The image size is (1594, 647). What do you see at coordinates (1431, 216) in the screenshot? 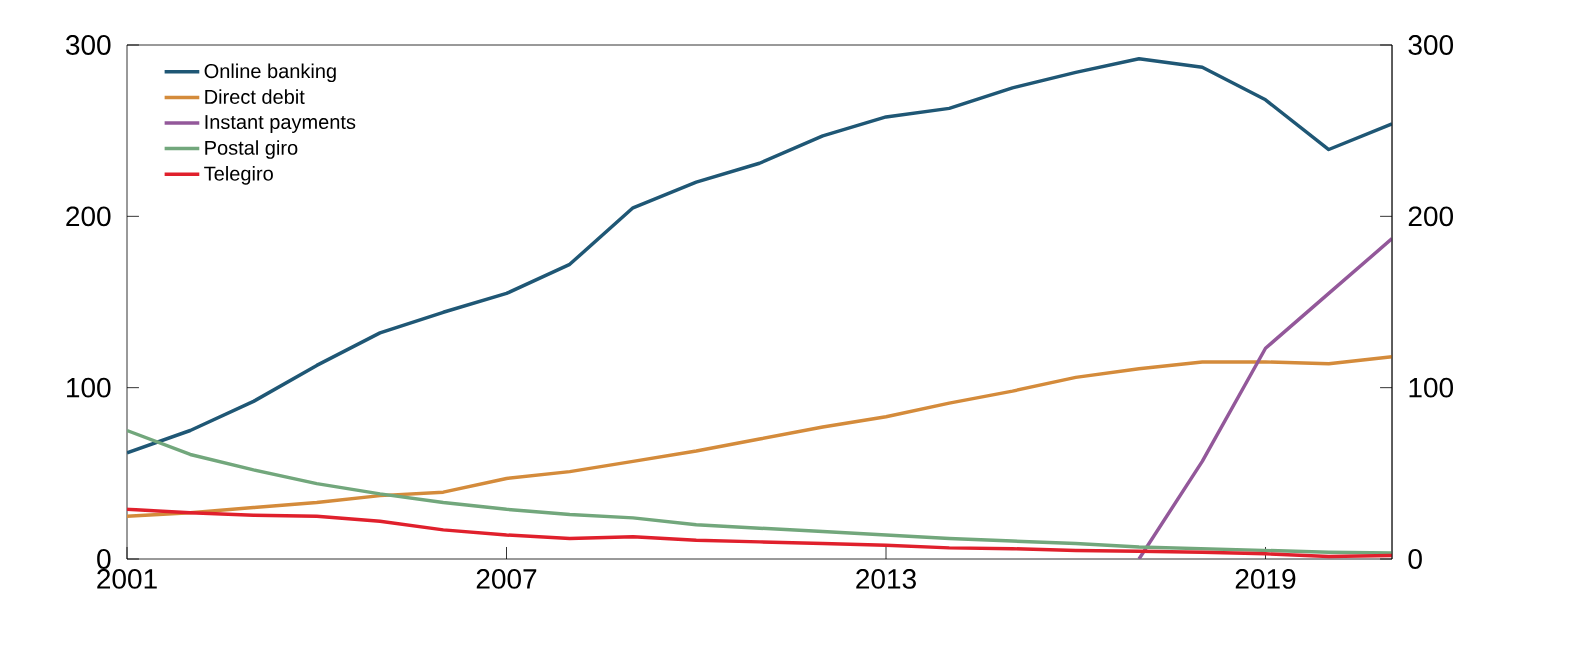
I see `y2-tick-label: 200` at bounding box center [1431, 216].